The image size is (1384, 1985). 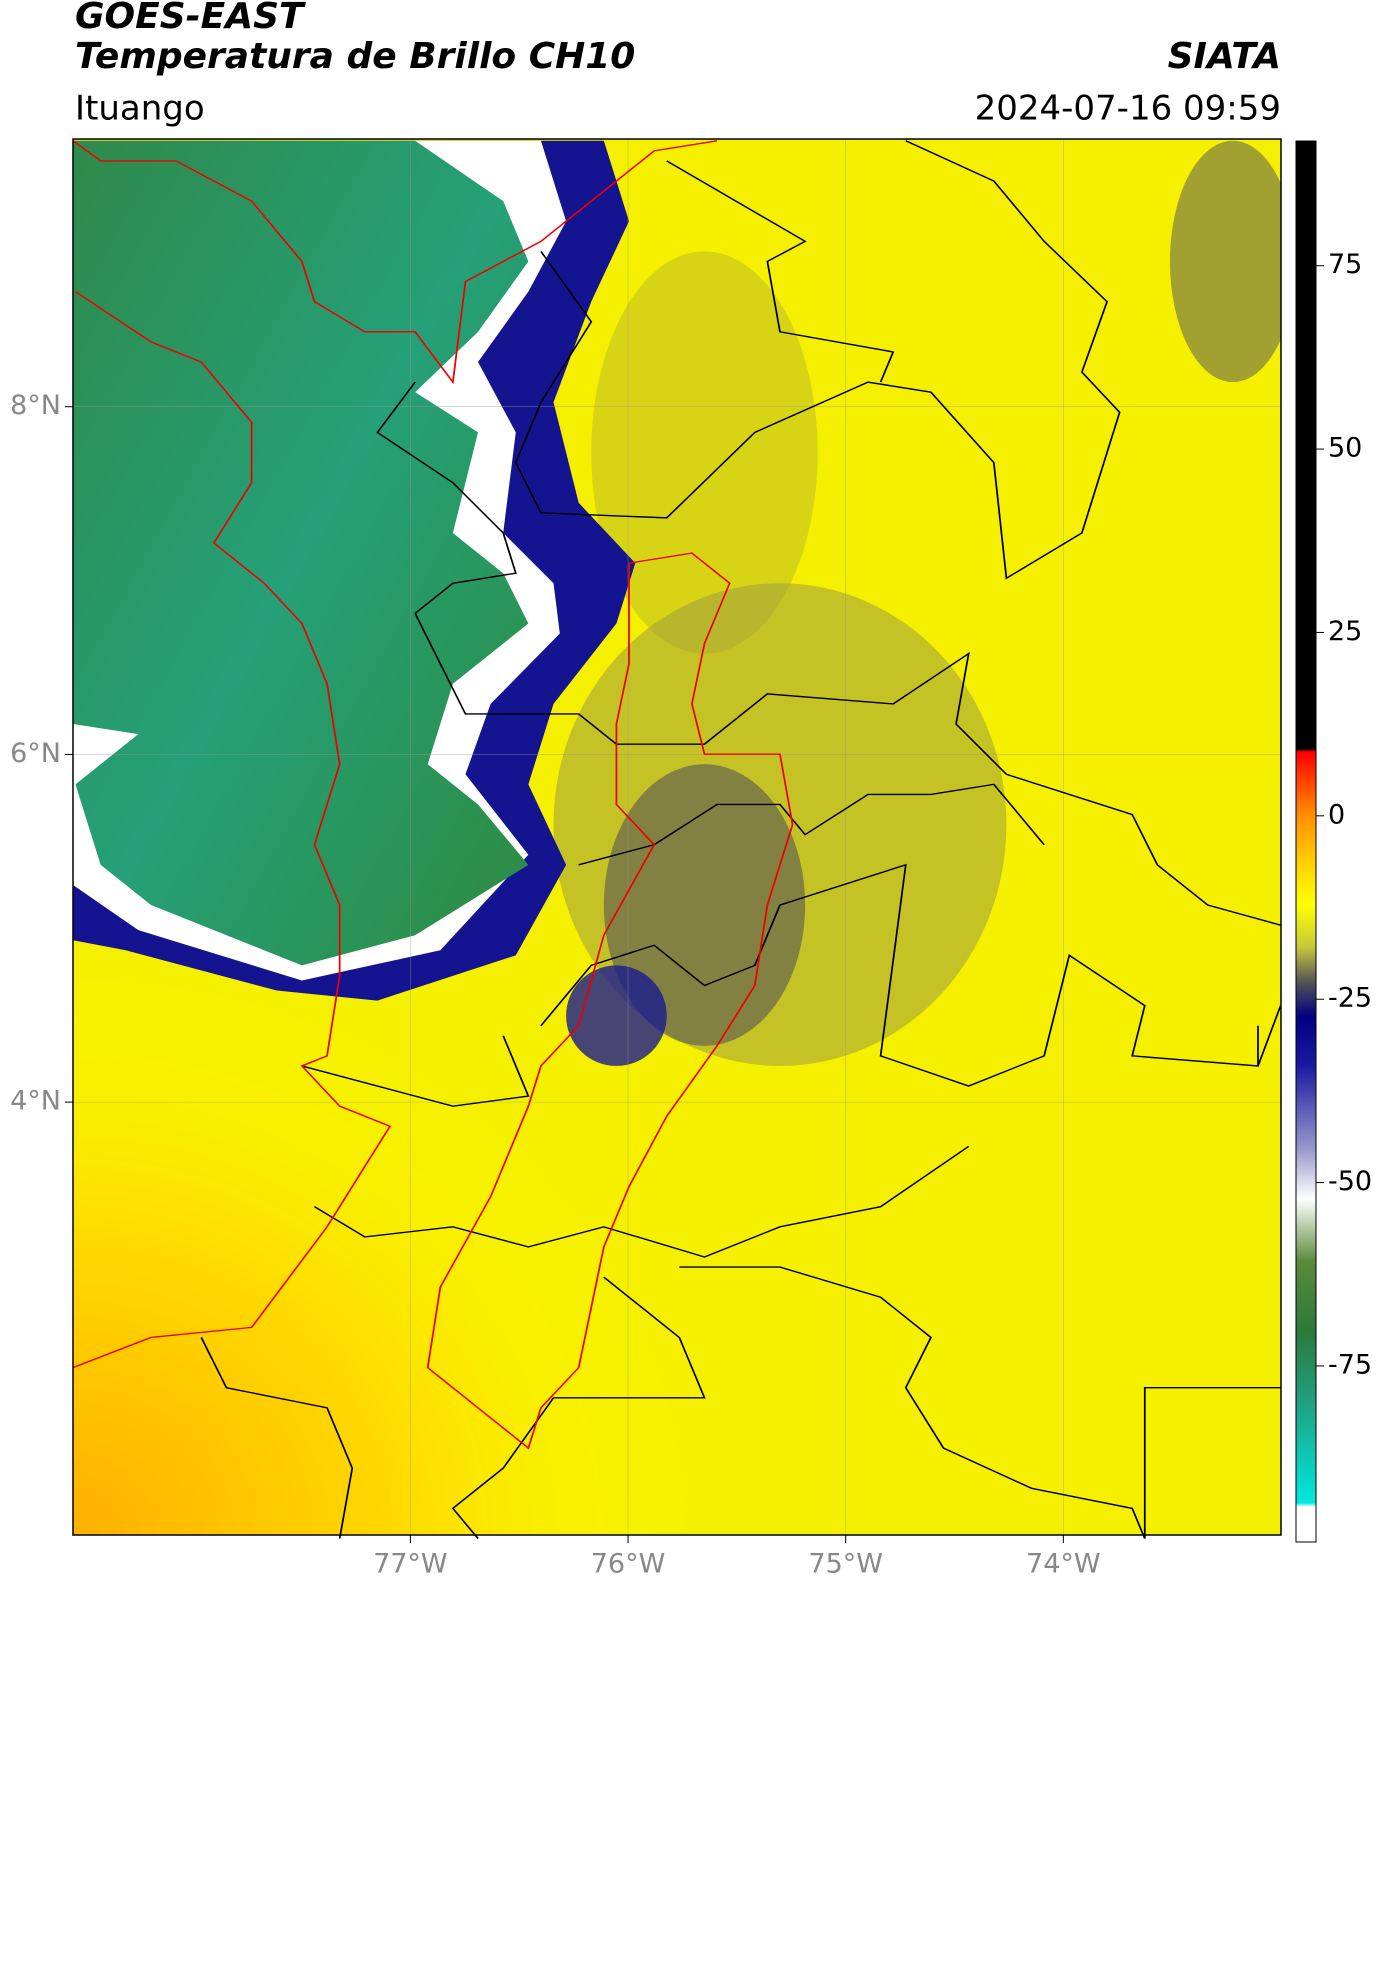 I want to click on lat-tick-label: 4°N, so click(x=35, y=1101).